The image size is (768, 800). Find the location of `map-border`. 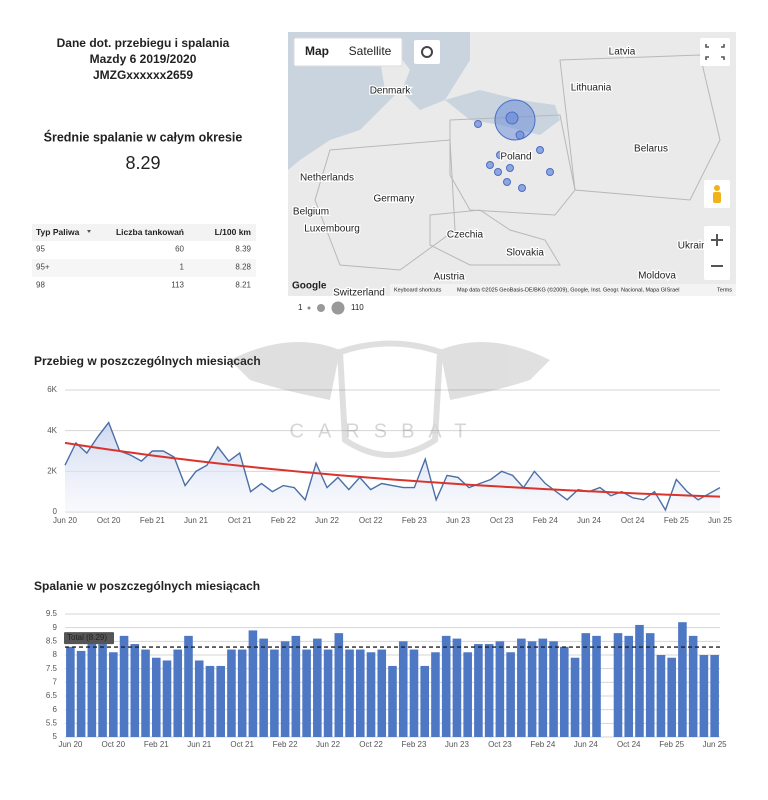

map-border is located at coordinates (495, 237).